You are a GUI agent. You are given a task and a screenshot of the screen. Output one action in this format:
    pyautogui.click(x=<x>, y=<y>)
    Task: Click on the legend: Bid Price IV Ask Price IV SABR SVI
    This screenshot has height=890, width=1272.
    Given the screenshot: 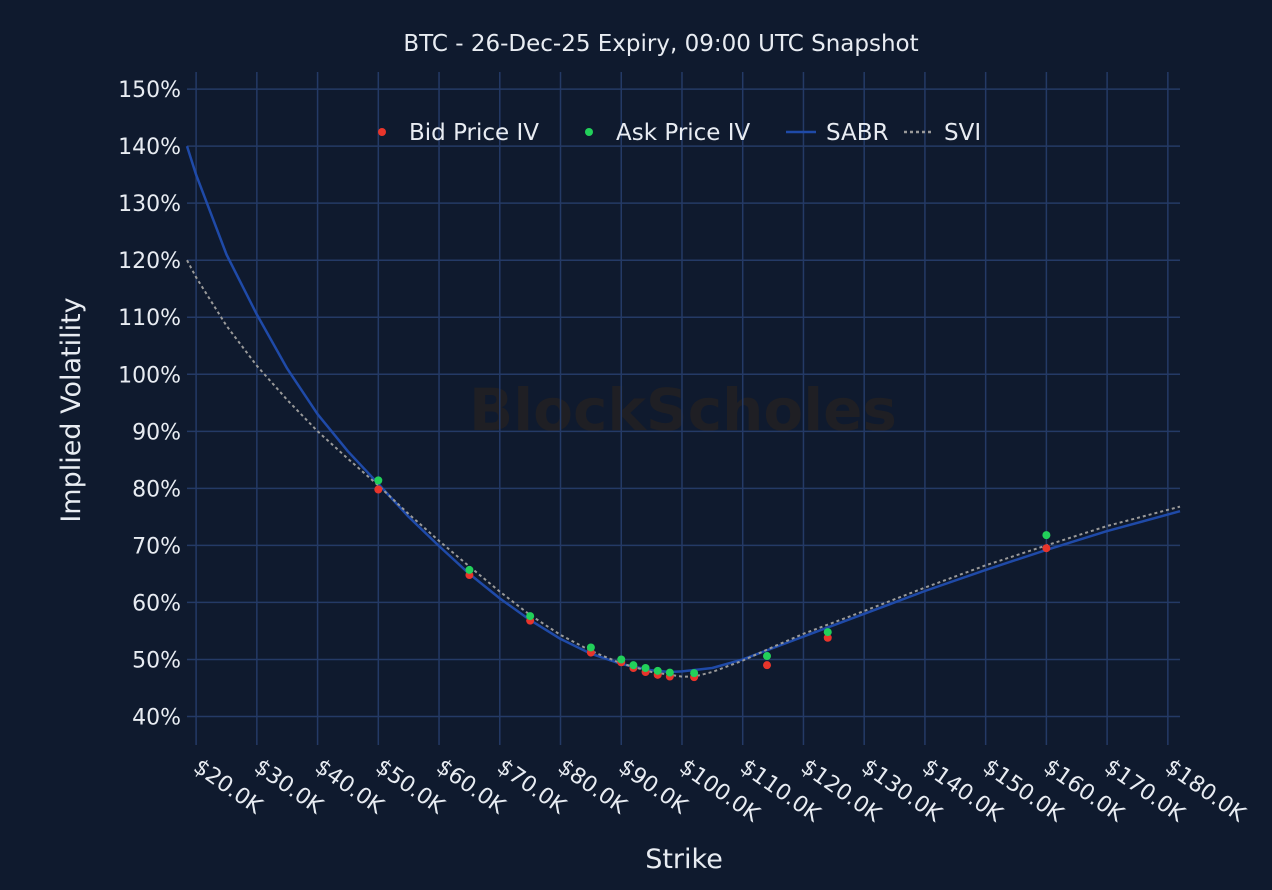 What is the action you would take?
    pyautogui.click(x=679, y=133)
    